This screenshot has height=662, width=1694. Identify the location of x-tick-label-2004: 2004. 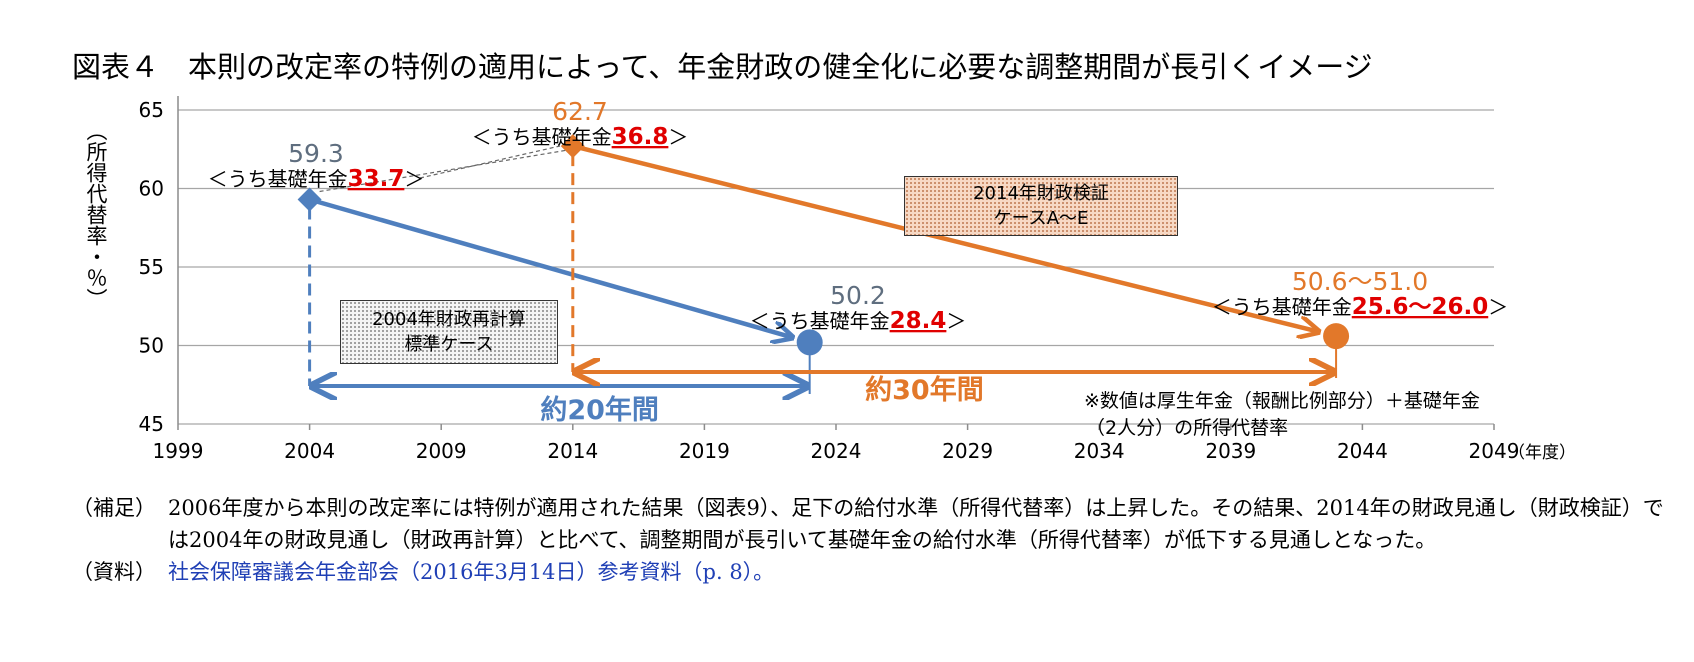
(309, 451).